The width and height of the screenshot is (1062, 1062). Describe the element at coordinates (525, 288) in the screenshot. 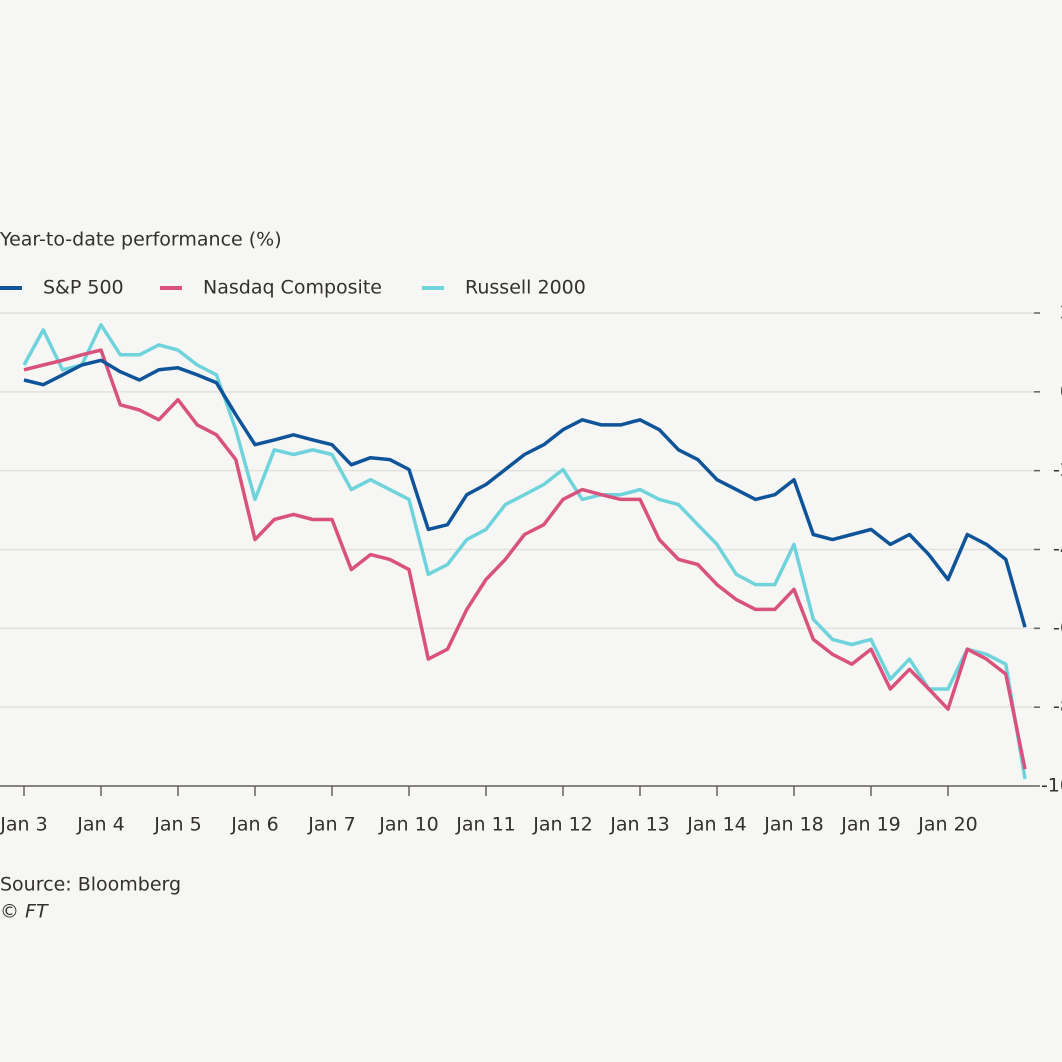

I see `legend-label: Russell 2000` at that location.